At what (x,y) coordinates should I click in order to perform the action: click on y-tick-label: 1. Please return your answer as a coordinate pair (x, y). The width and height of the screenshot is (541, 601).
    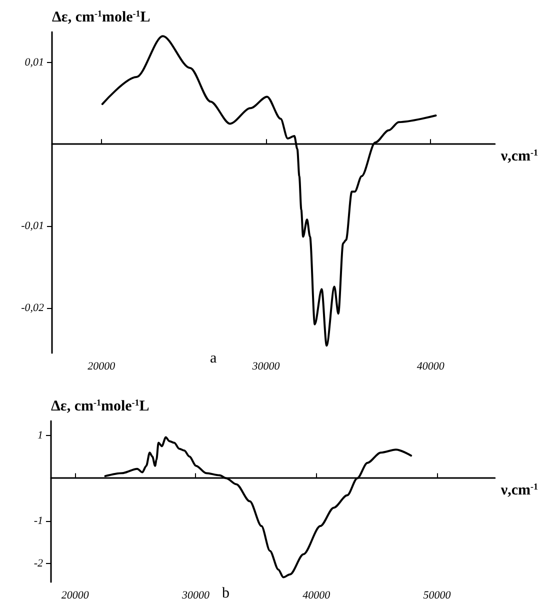
    Looking at the image, I should click on (40, 436).